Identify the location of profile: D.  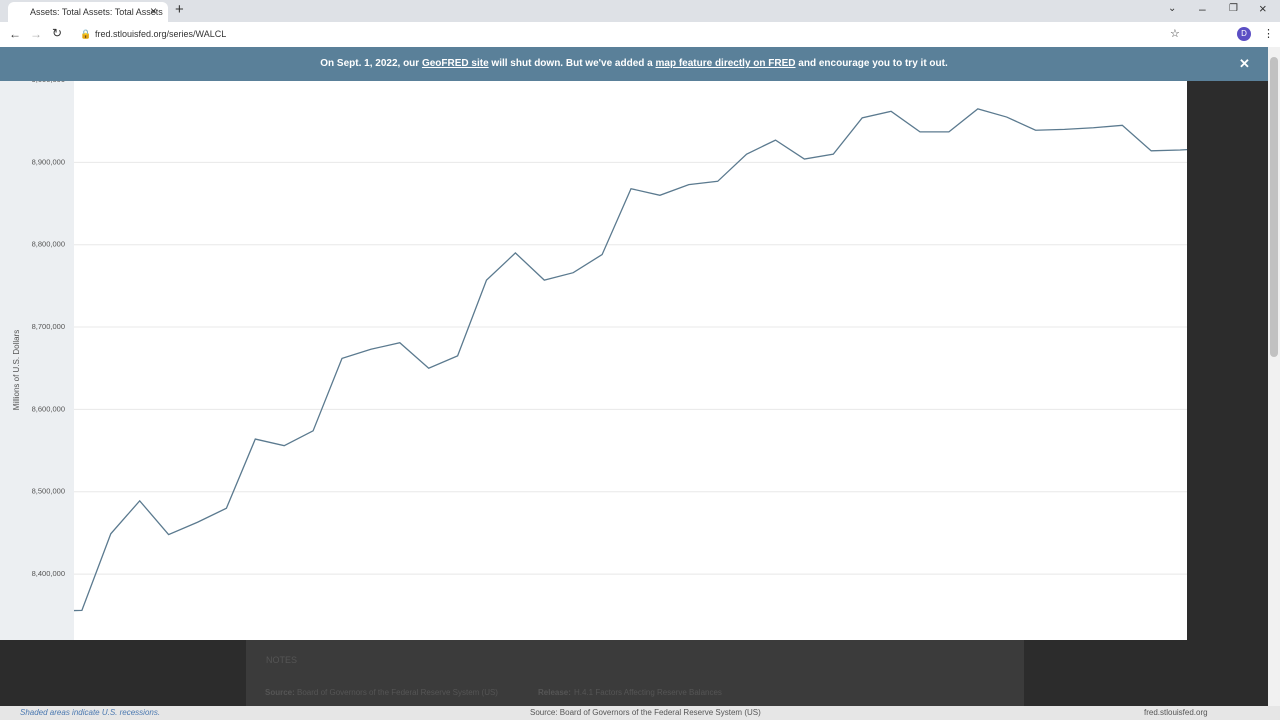
(1244, 34).